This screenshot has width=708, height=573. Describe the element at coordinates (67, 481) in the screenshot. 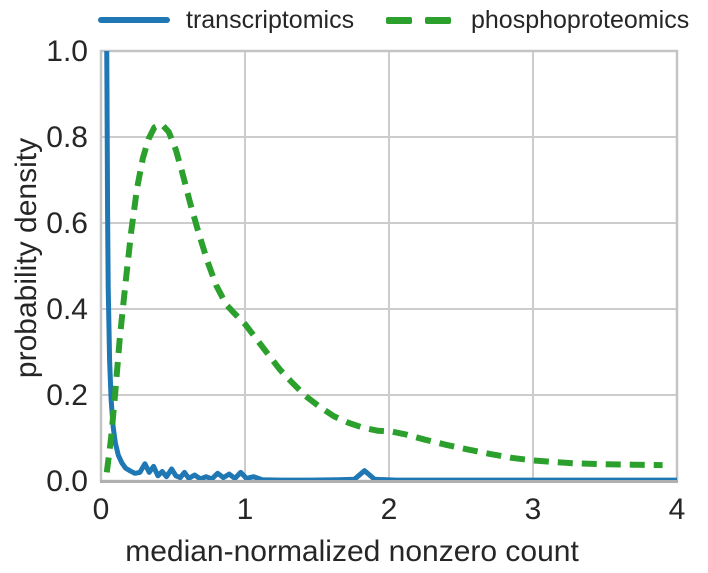

I see `y-tick-label: 0.0` at that location.